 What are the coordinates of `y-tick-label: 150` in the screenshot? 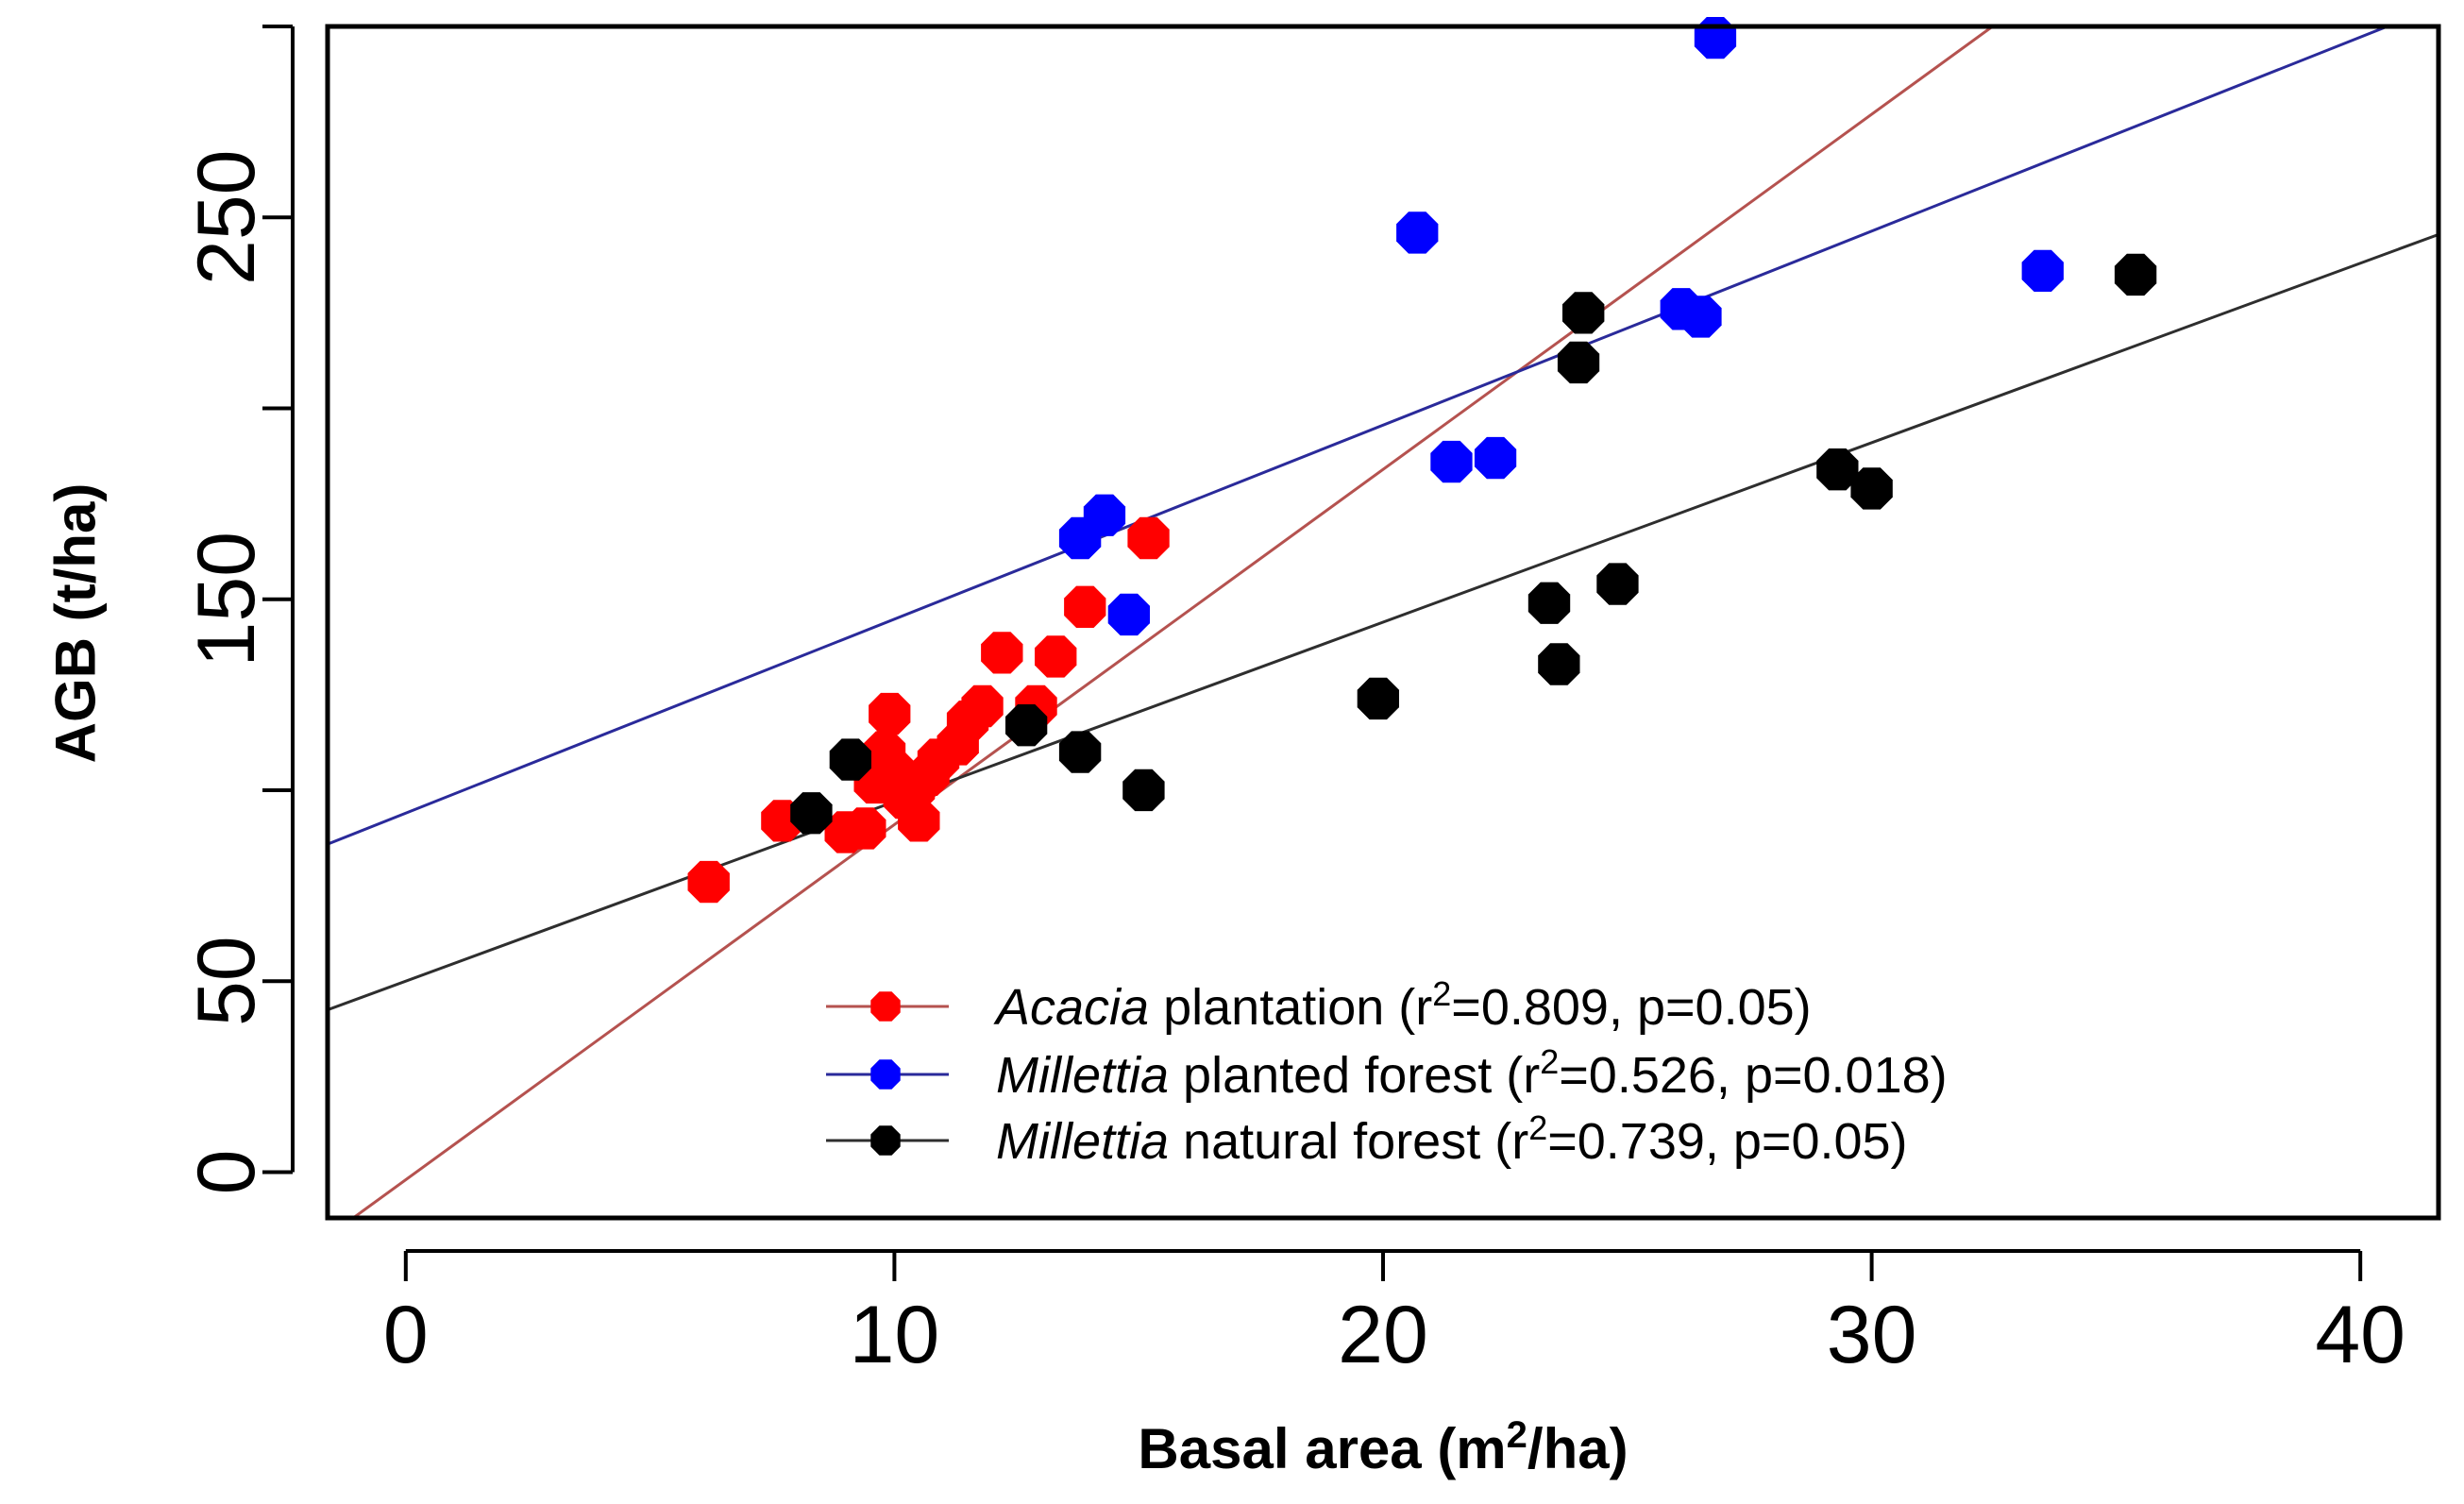 It's located at (226, 600).